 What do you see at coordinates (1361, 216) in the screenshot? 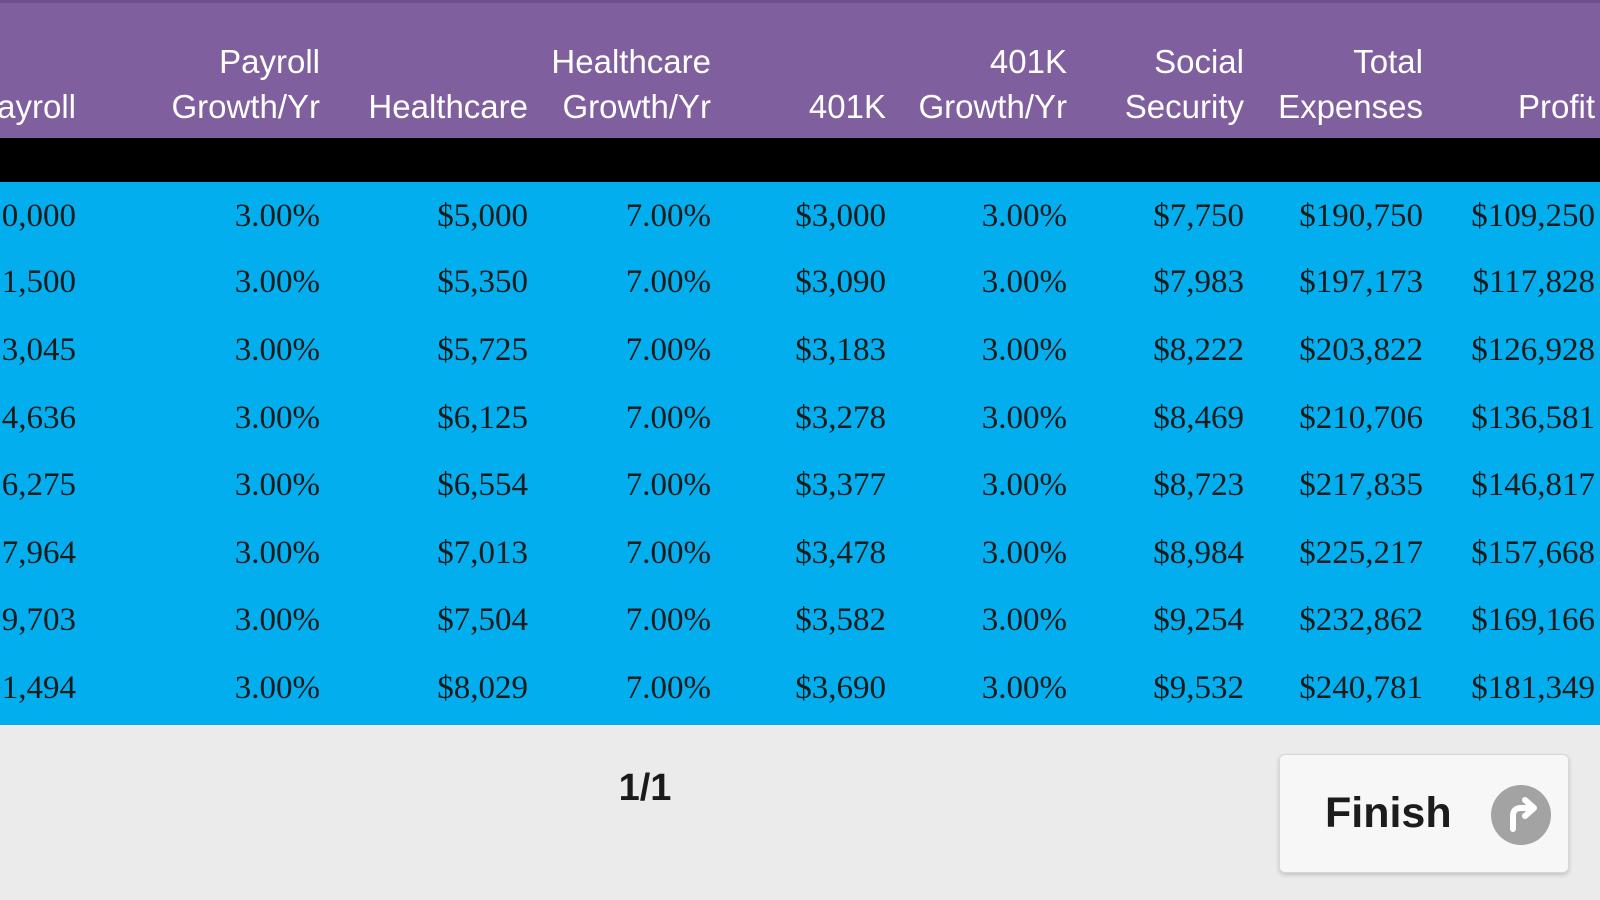
I see `cell-total-expenses: $190,750` at bounding box center [1361, 216].